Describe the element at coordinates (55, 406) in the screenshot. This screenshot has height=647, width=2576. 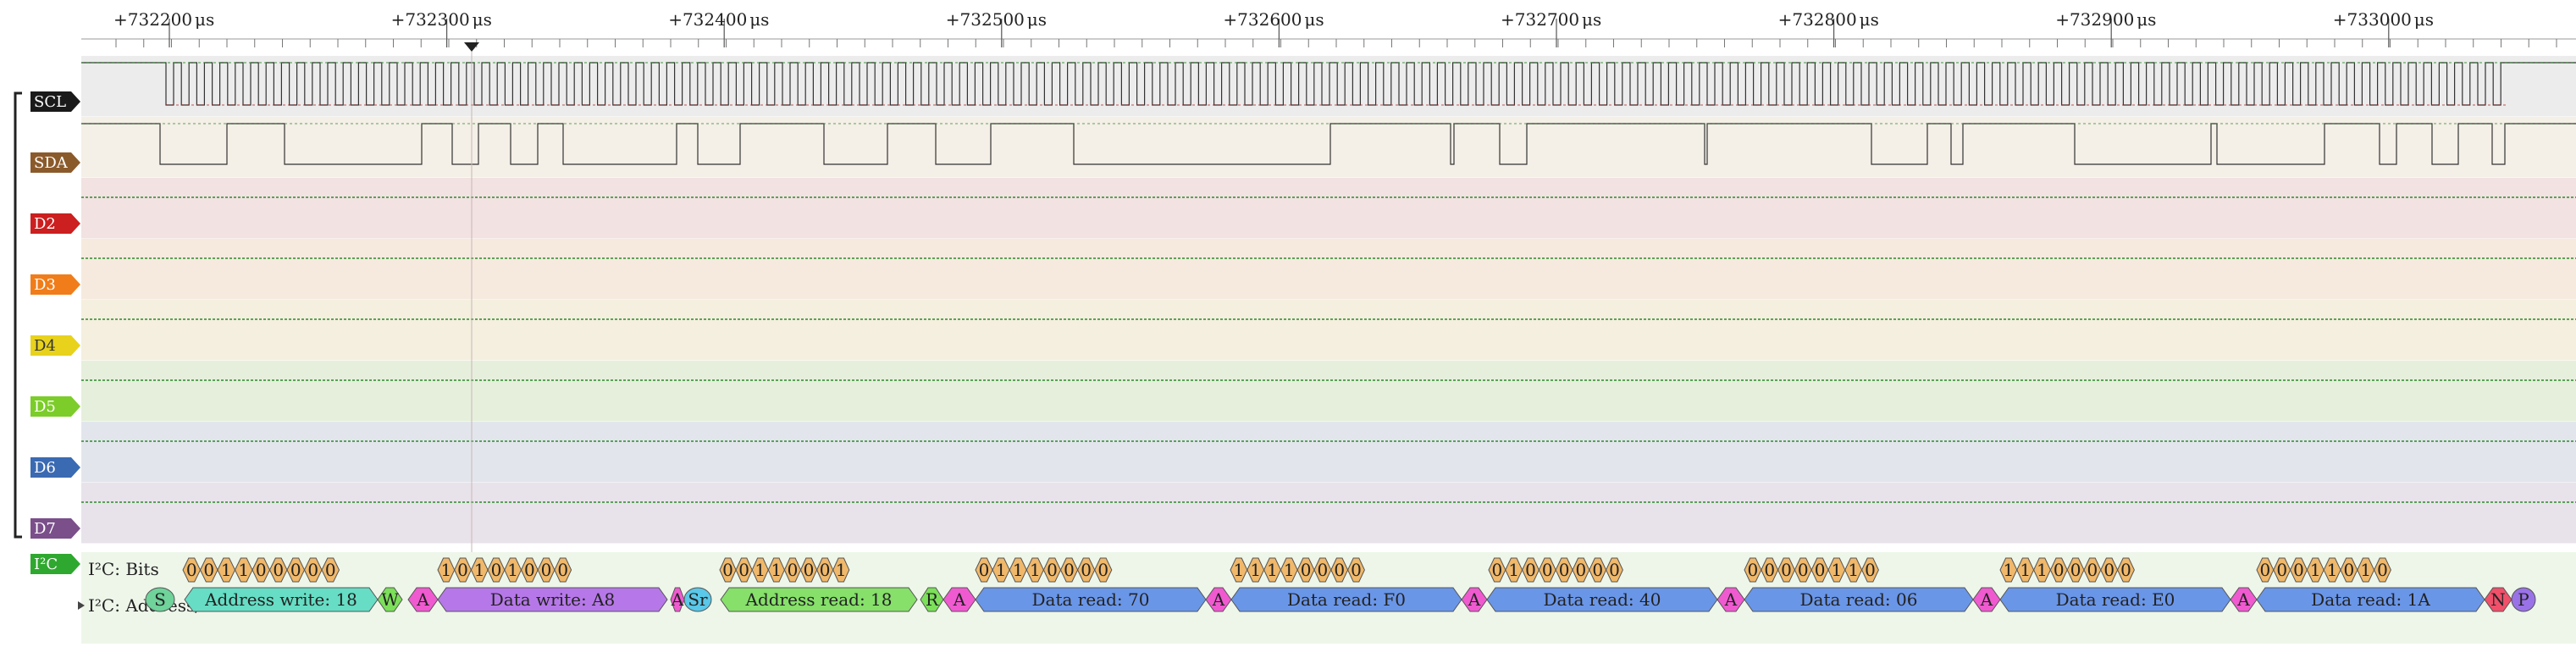
I see `channel-tag-d5: D5` at that location.